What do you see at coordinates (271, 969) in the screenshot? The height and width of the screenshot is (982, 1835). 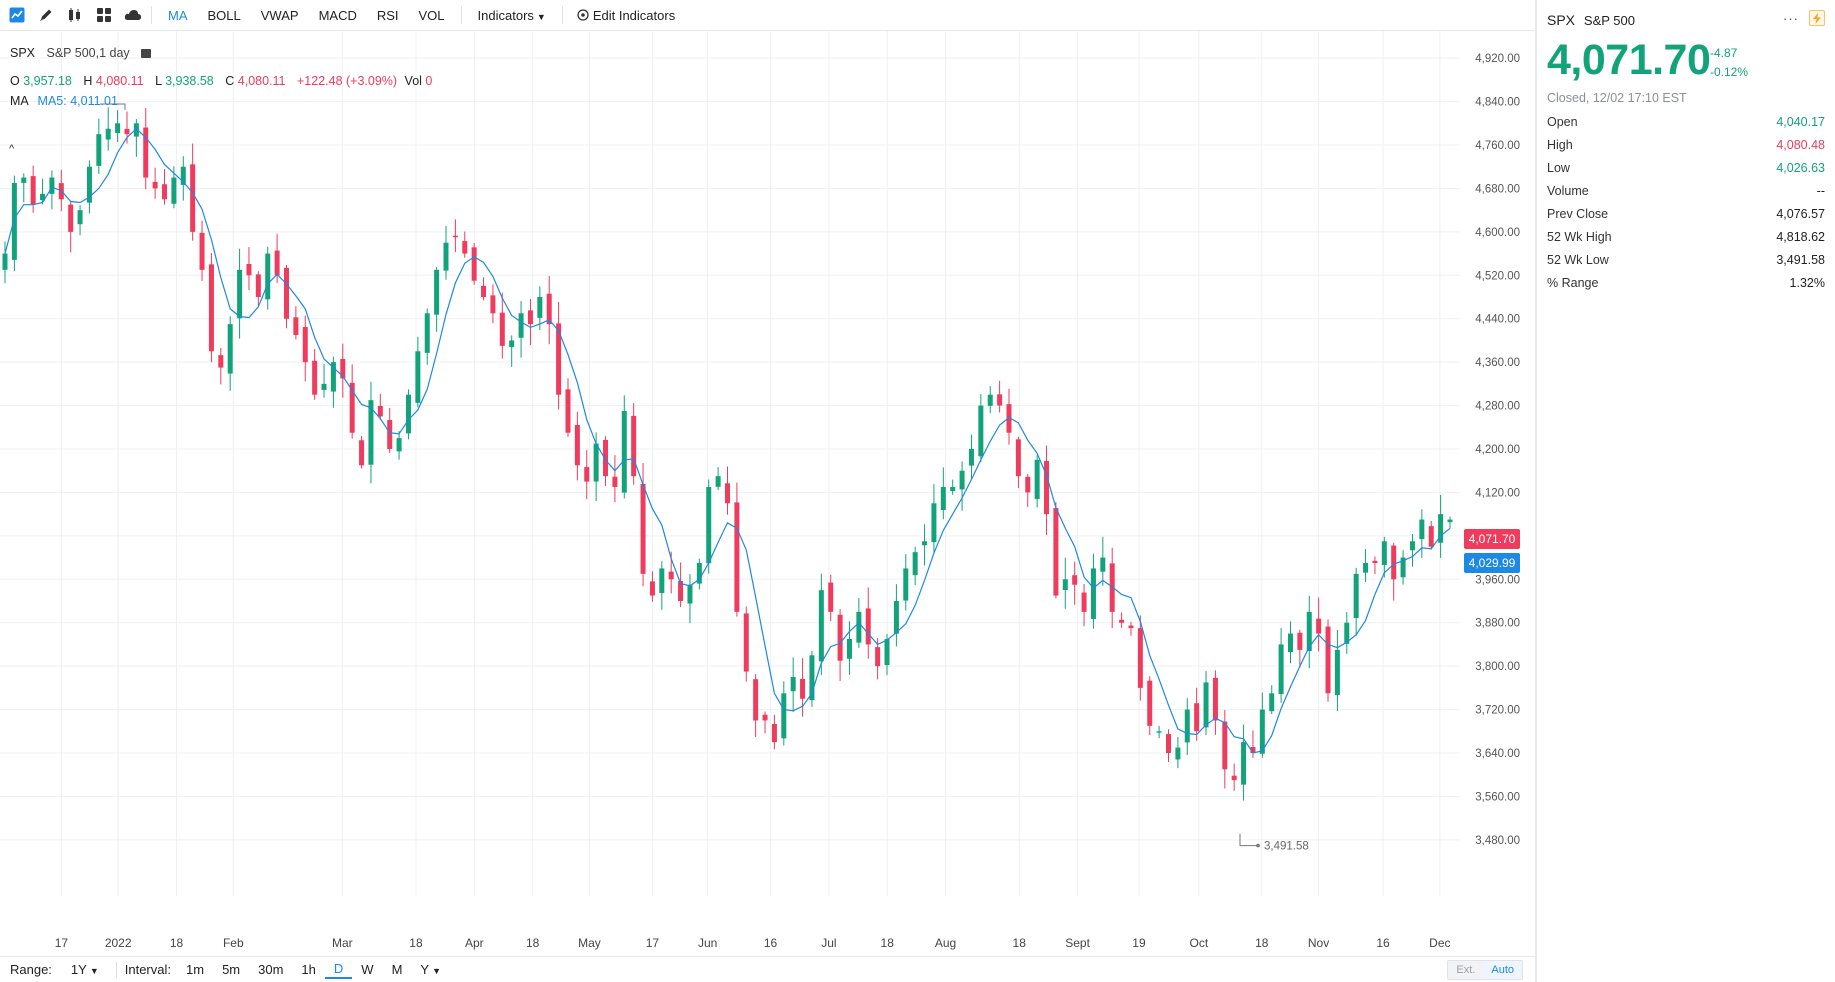 I see `interval-30m: 30m` at bounding box center [271, 969].